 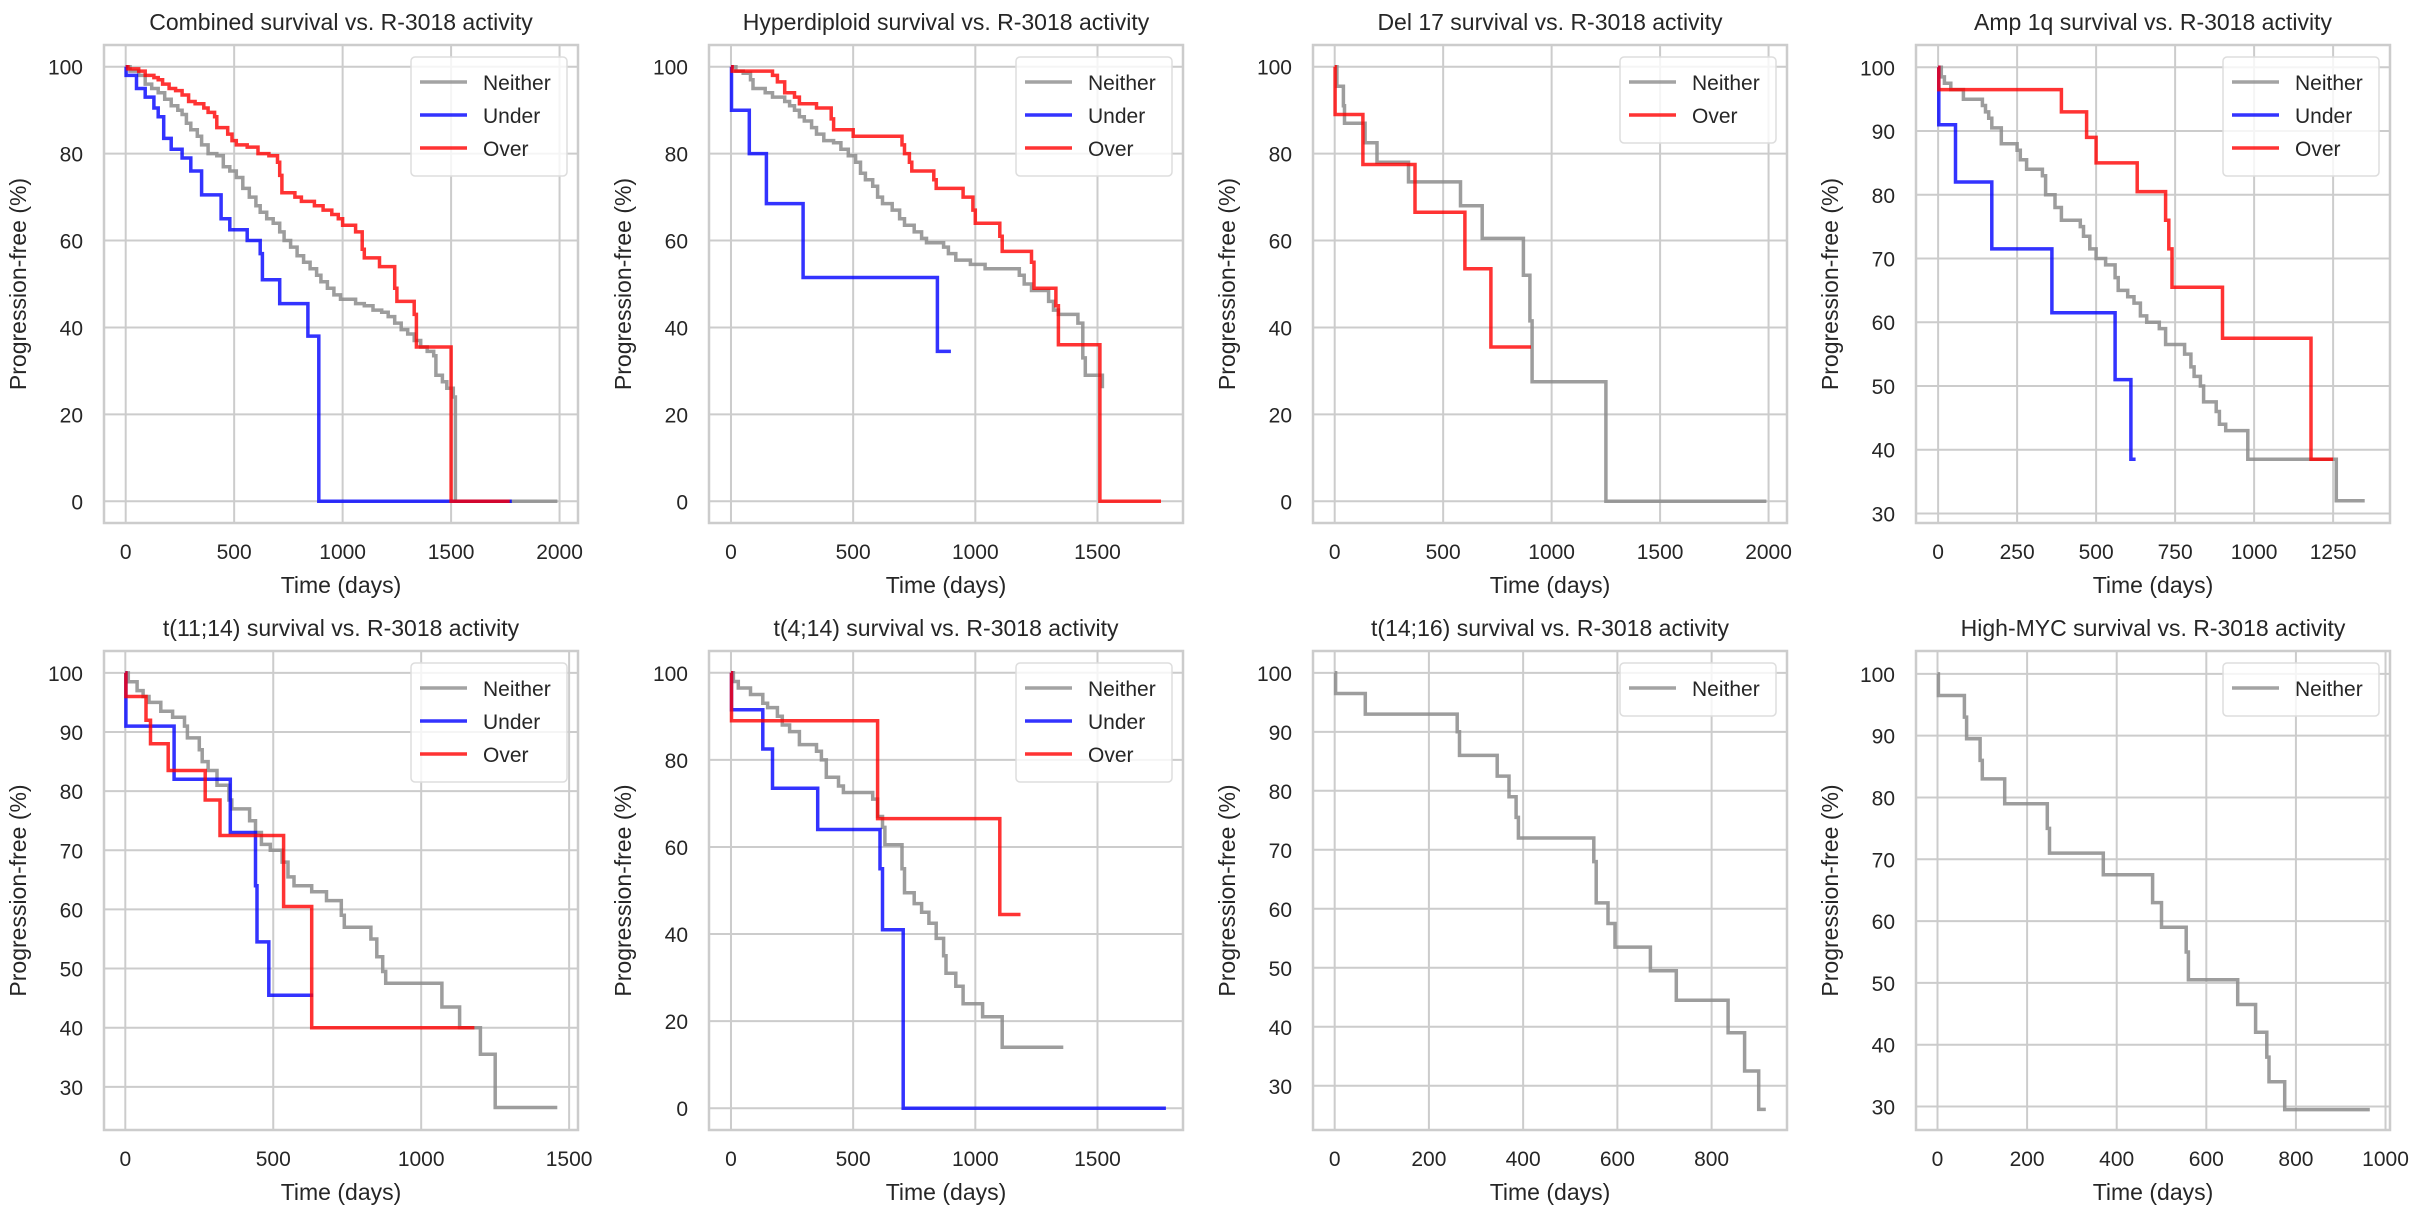 I want to click on panel-title: Amp 1q survival vs. R-3018 activity, so click(x=2153, y=22).